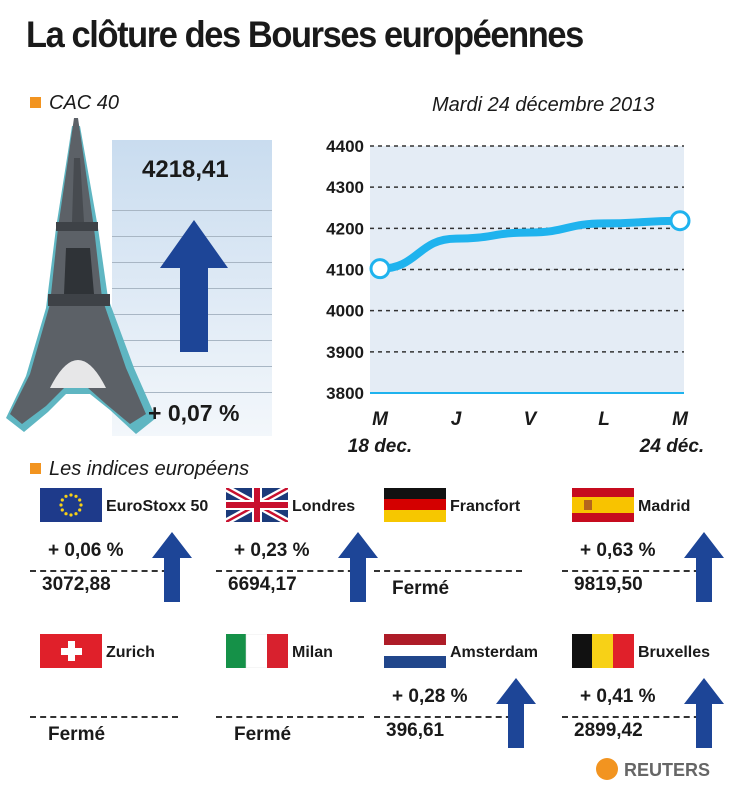  What do you see at coordinates (415, 505) in the screenshot?
I see `germany-flag-icon` at bounding box center [415, 505].